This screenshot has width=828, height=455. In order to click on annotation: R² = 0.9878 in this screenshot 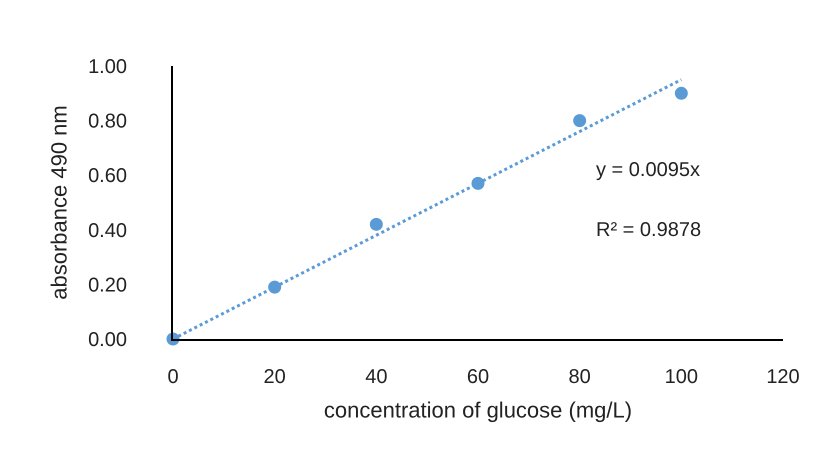, I will do `click(649, 230)`.